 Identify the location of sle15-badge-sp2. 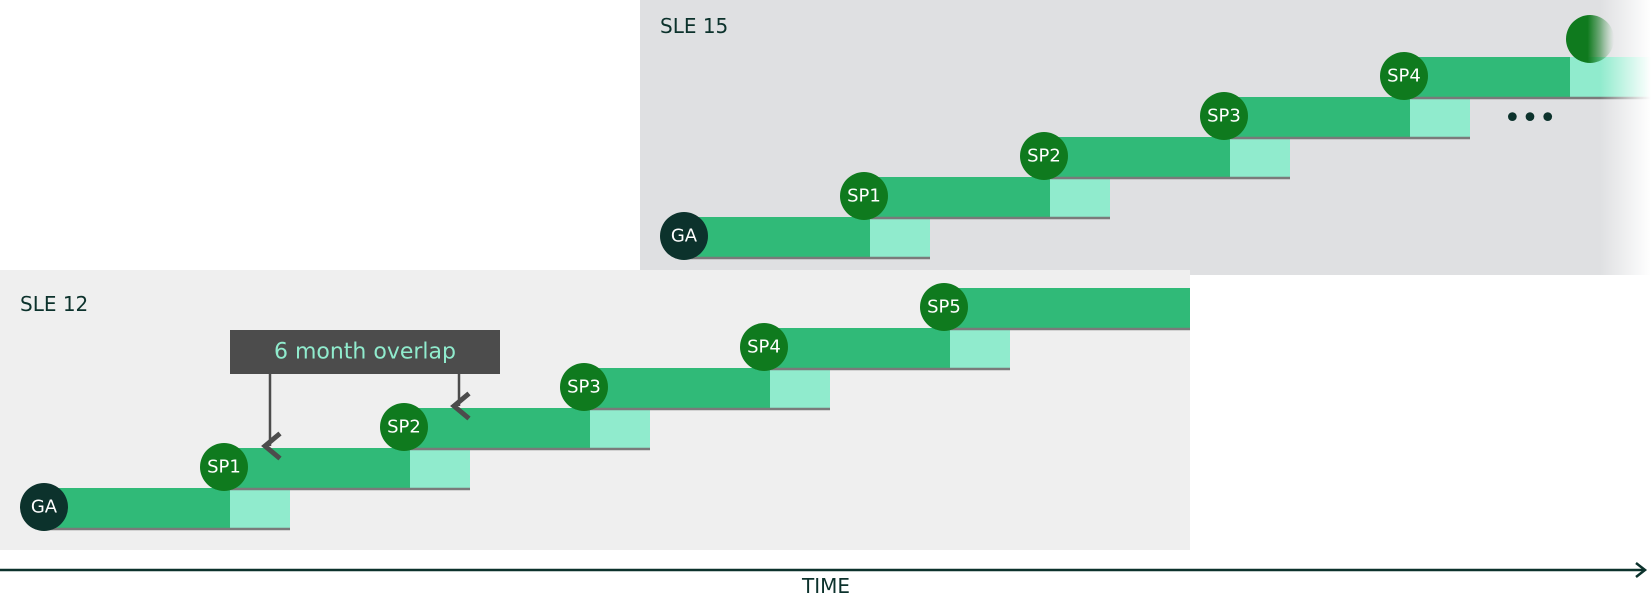
(1044, 156).